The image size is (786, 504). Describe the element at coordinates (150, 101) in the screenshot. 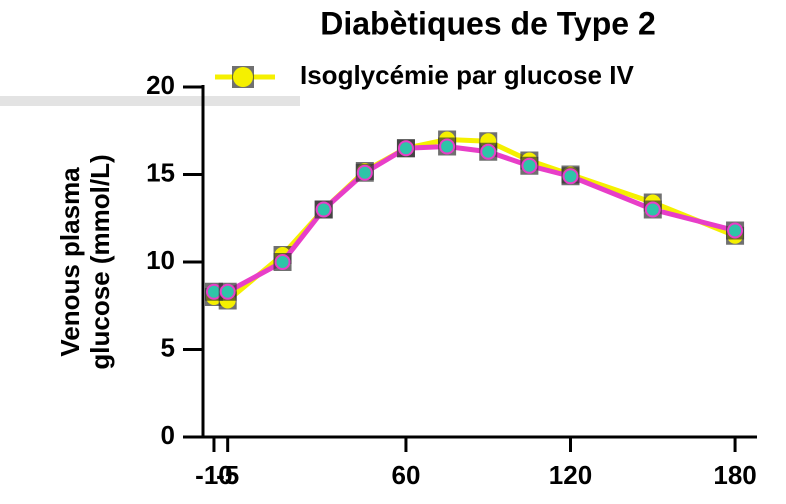

I see `decor-band` at that location.